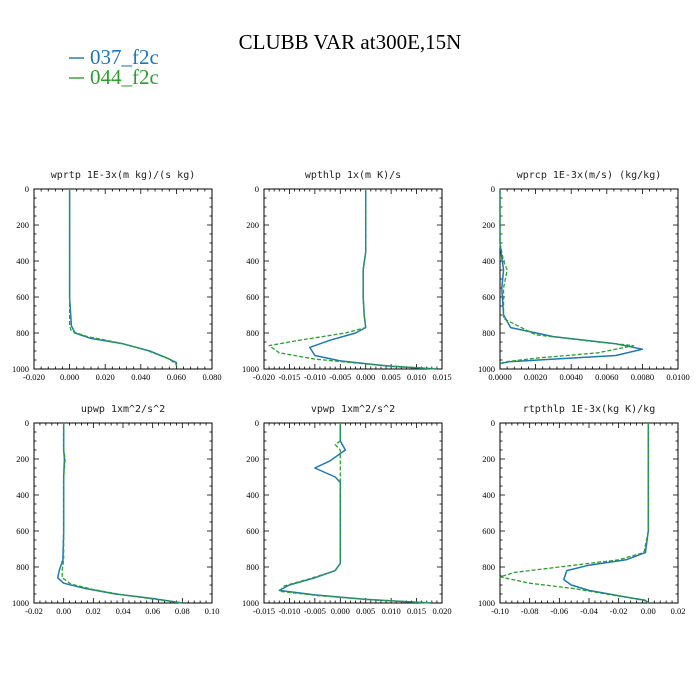 The width and height of the screenshot is (700, 700). Describe the element at coordinates (353, 175) in the screenshot. I see `panel-title: wpthlp 1x(m K)/s` at that location.